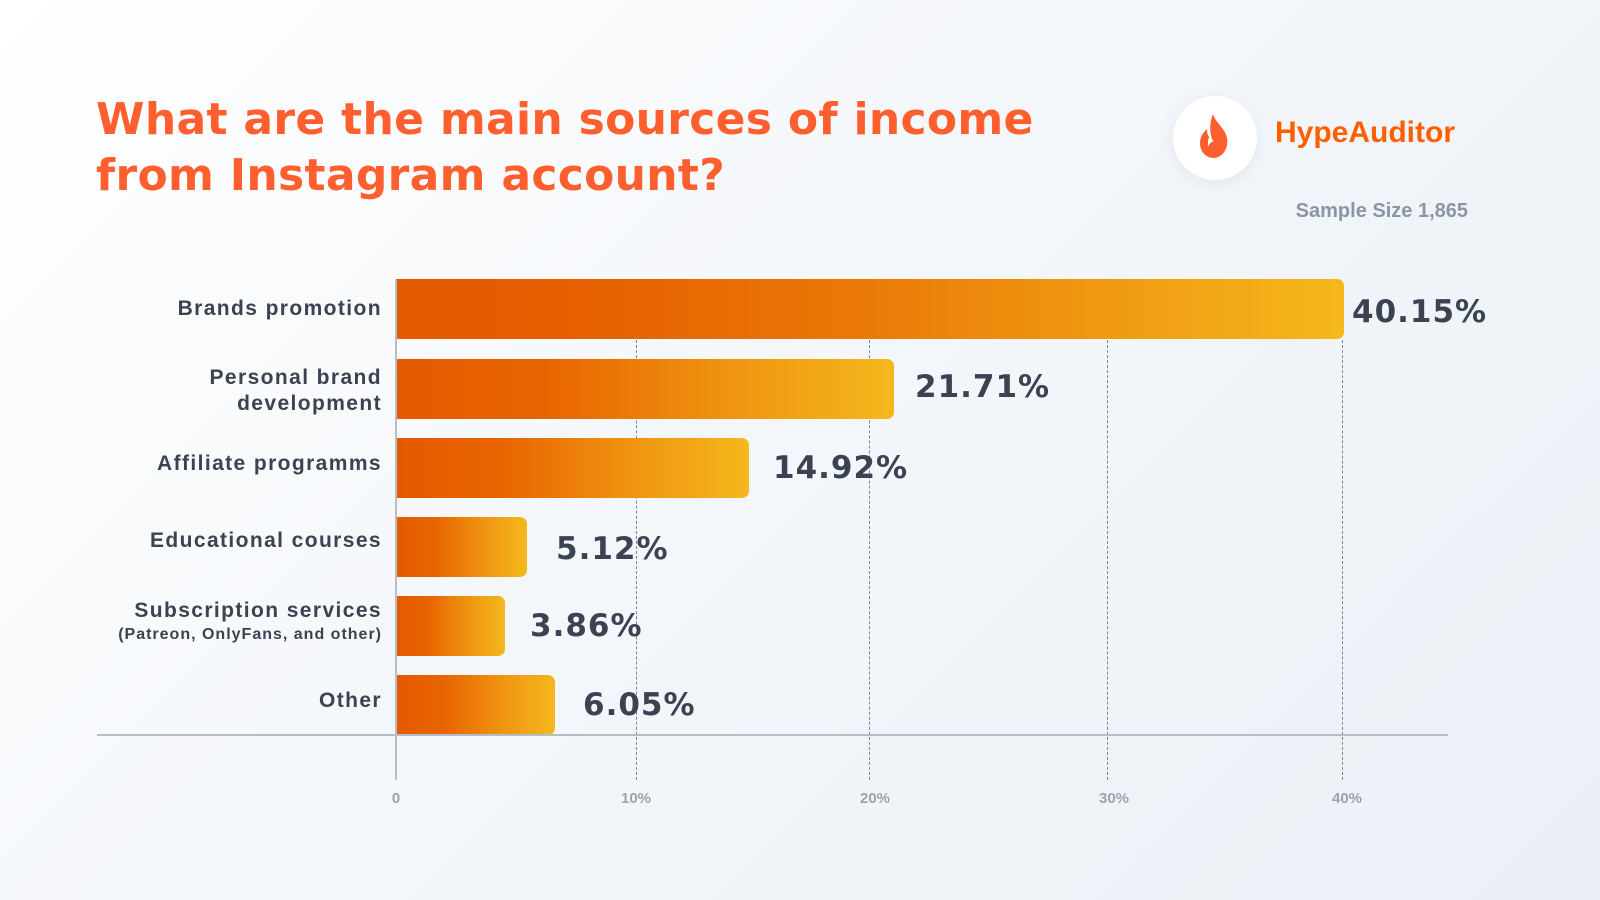 The width and height of the screenshot is (1600, 900). I want to click on value-label: 5.12%, so click(612, 549).